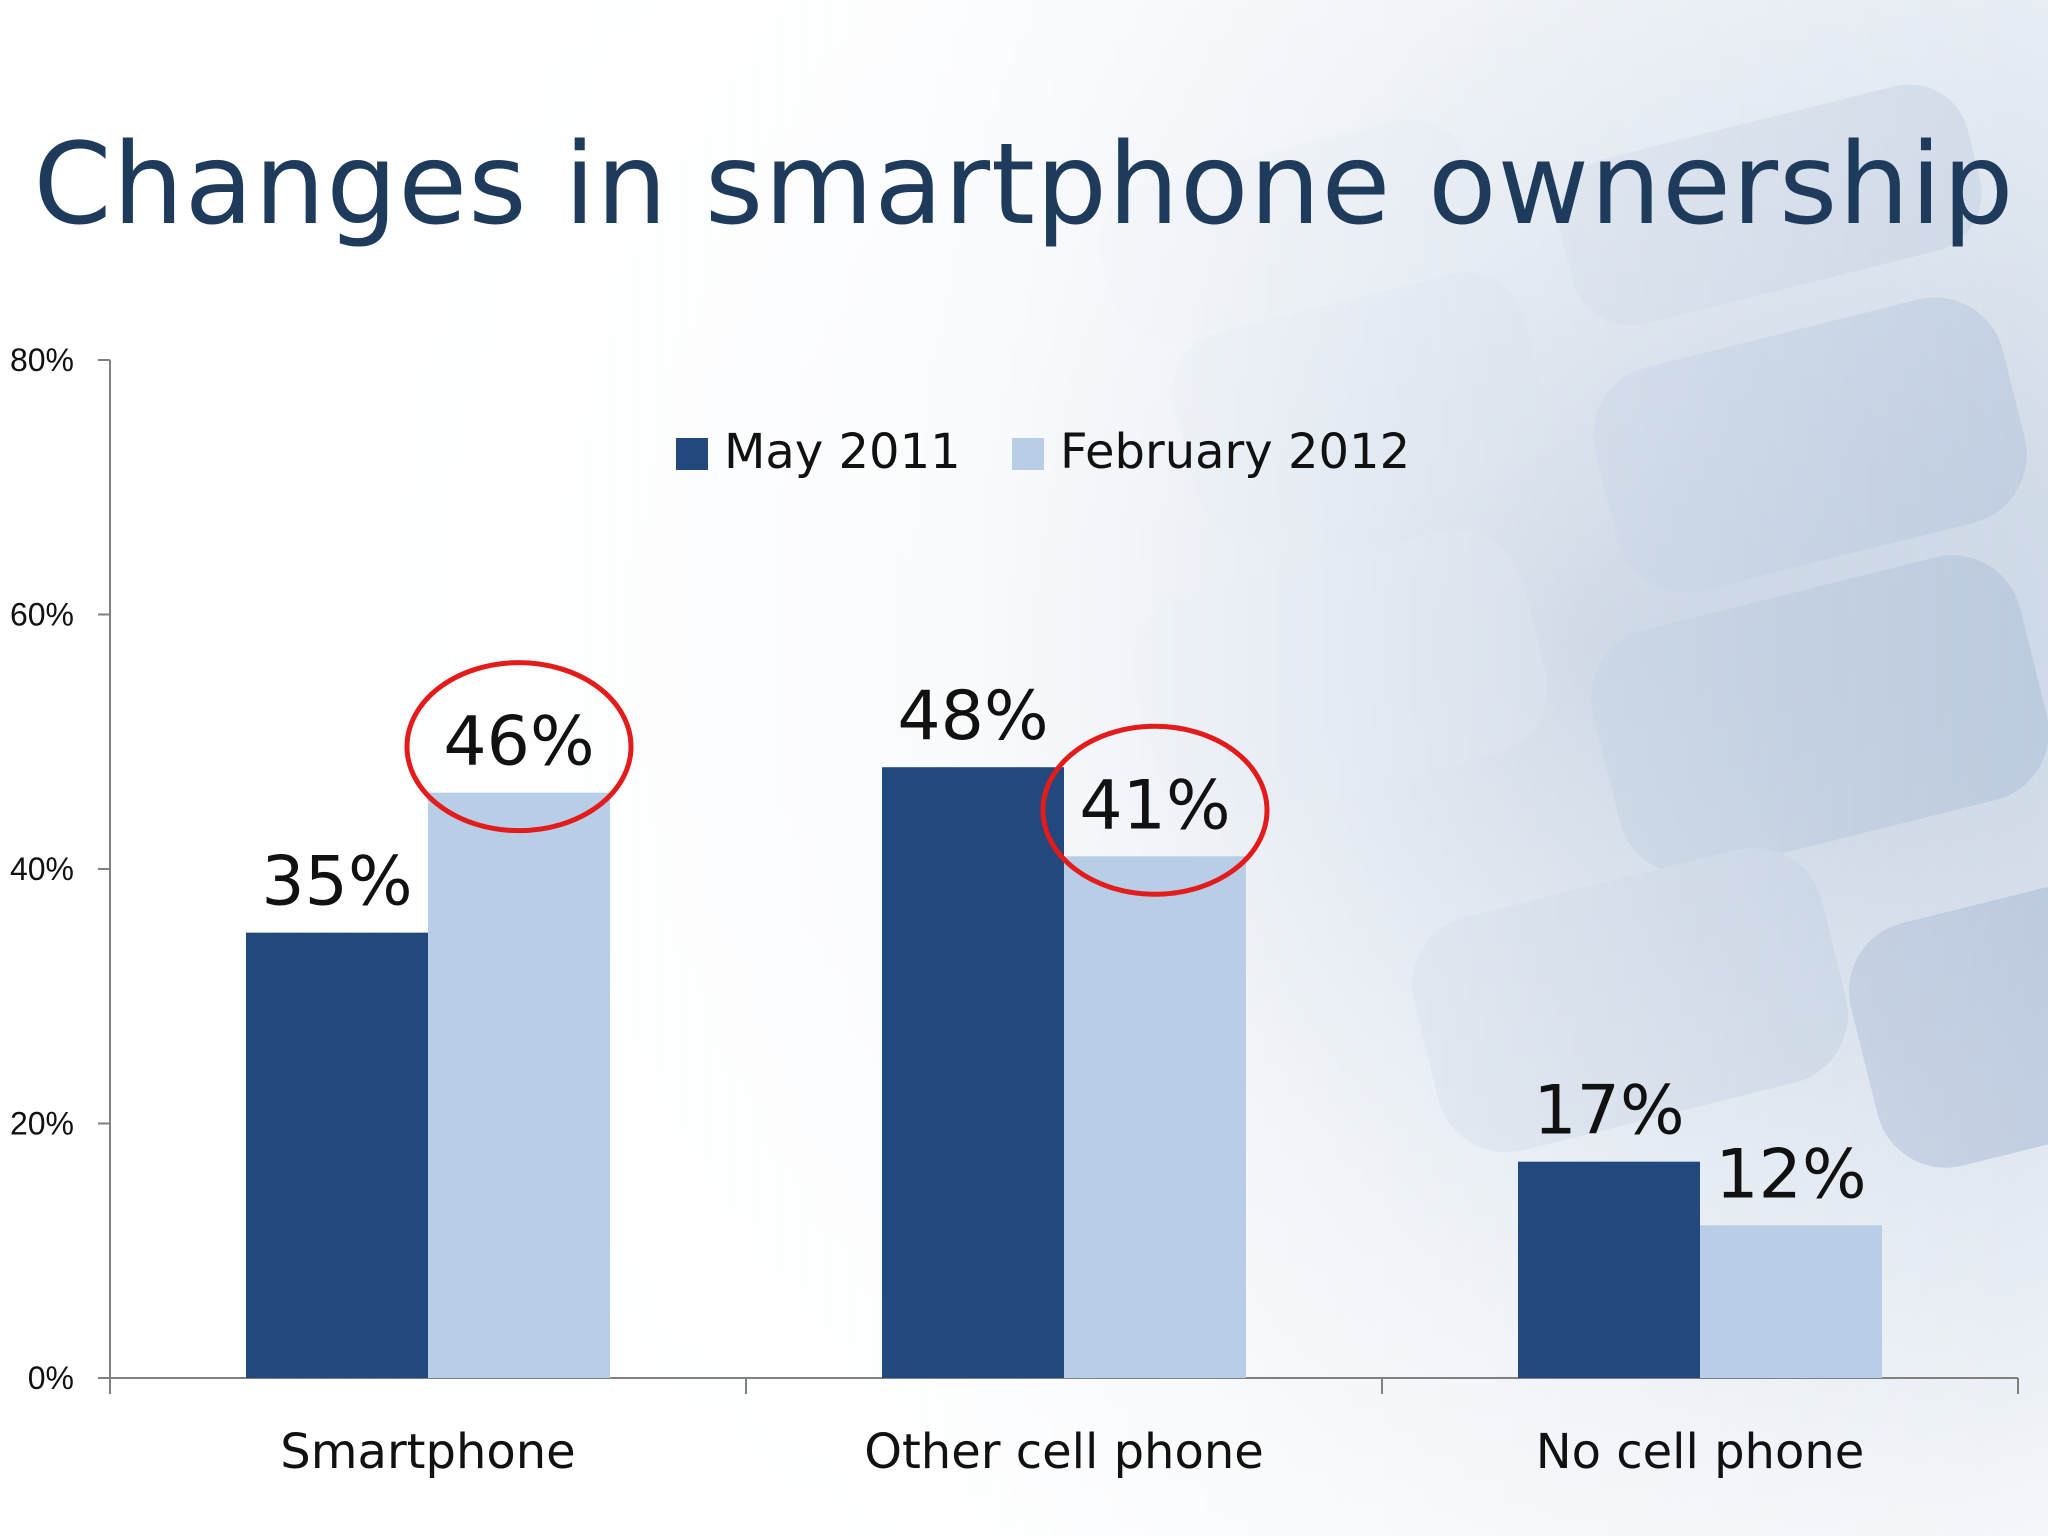  I want to click on y-tick-label: 80%, so click(42, 360).